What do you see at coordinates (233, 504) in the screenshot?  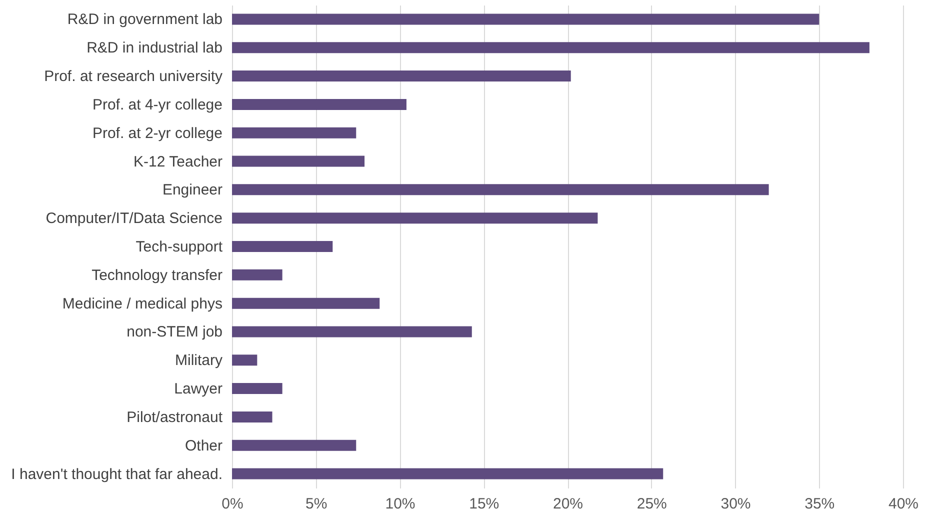 I see `x-tick-label: 0%` at bounding box center [233, 504].